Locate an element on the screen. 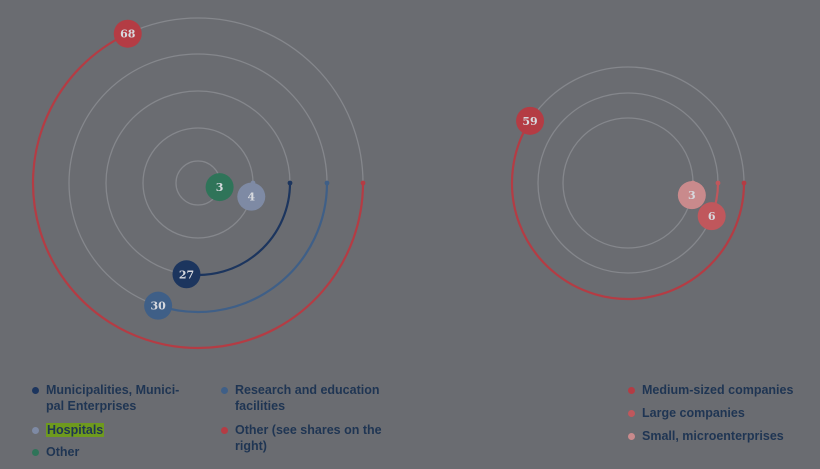 This screenshot has height=469, width=820. chart-1-ring is located at coordinates (628, 183).